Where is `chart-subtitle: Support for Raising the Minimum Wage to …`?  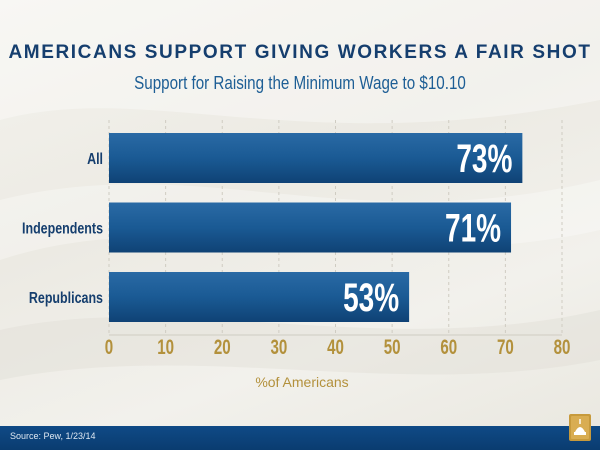
chart-subtitle: Support for Raising the Minimum Wage to … is located at coordinates (300, 82).